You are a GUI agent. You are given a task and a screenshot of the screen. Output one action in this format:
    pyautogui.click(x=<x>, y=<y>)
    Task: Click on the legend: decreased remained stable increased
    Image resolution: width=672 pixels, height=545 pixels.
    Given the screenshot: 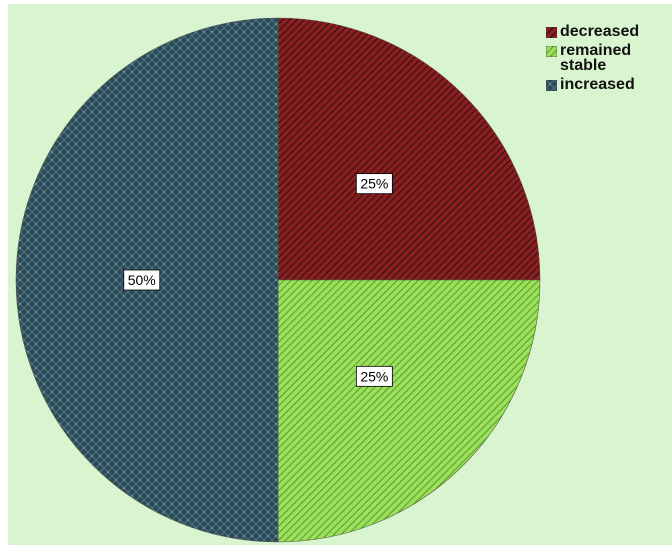 What is the action you would take?
    pyautogui.click(x=592, y=60)
    